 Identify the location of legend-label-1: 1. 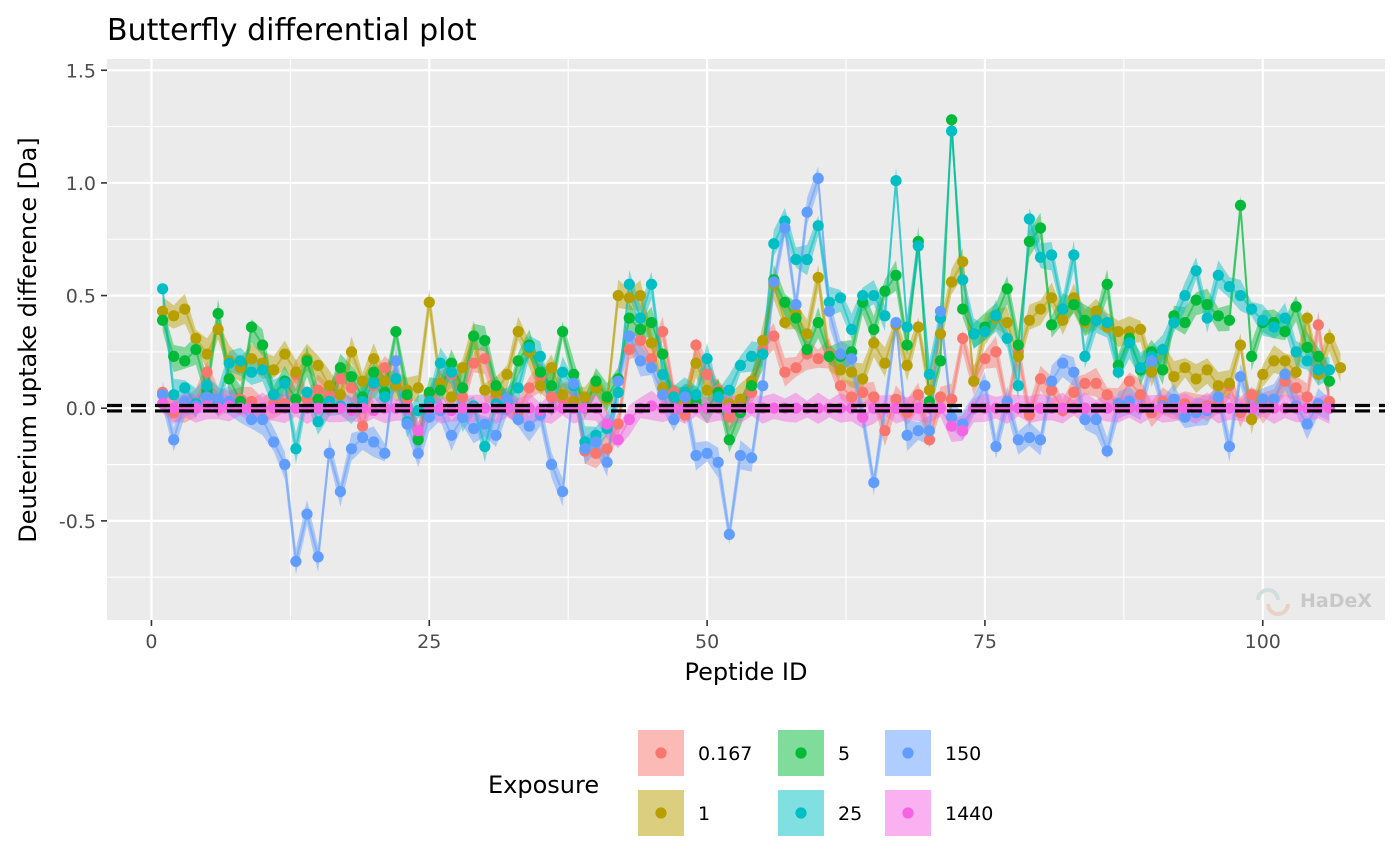
(704, 814).